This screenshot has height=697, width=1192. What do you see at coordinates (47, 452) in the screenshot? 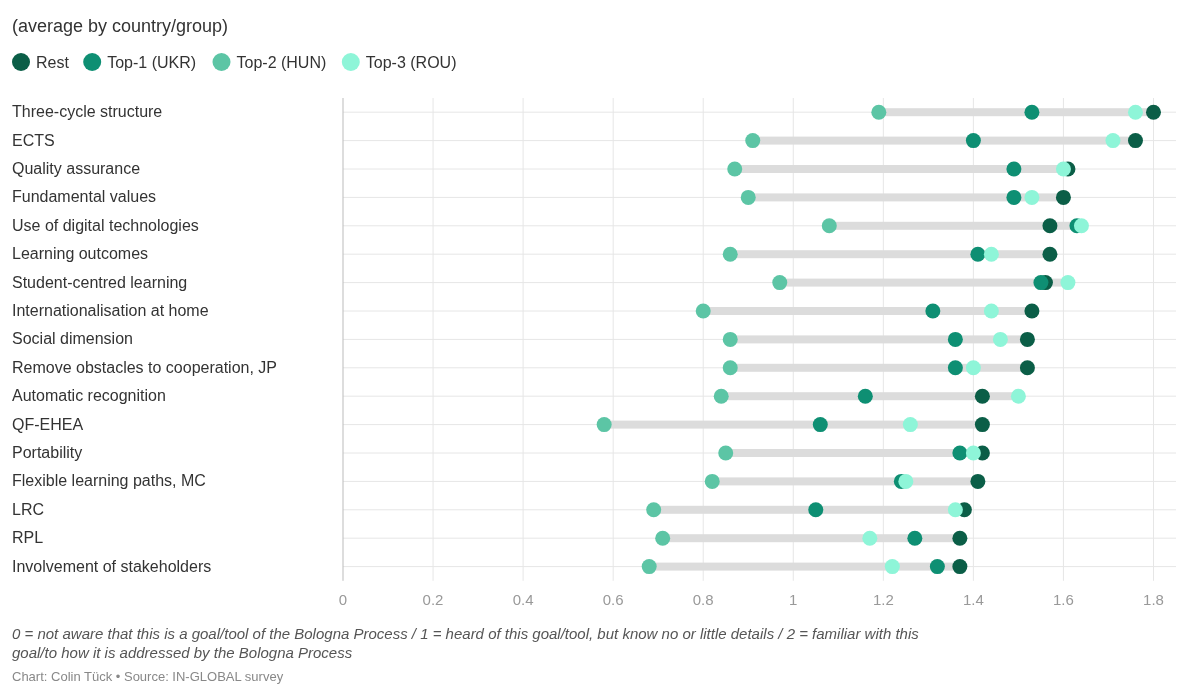
I see `y-tick-label: Portability` at bounding box center [47, 452].